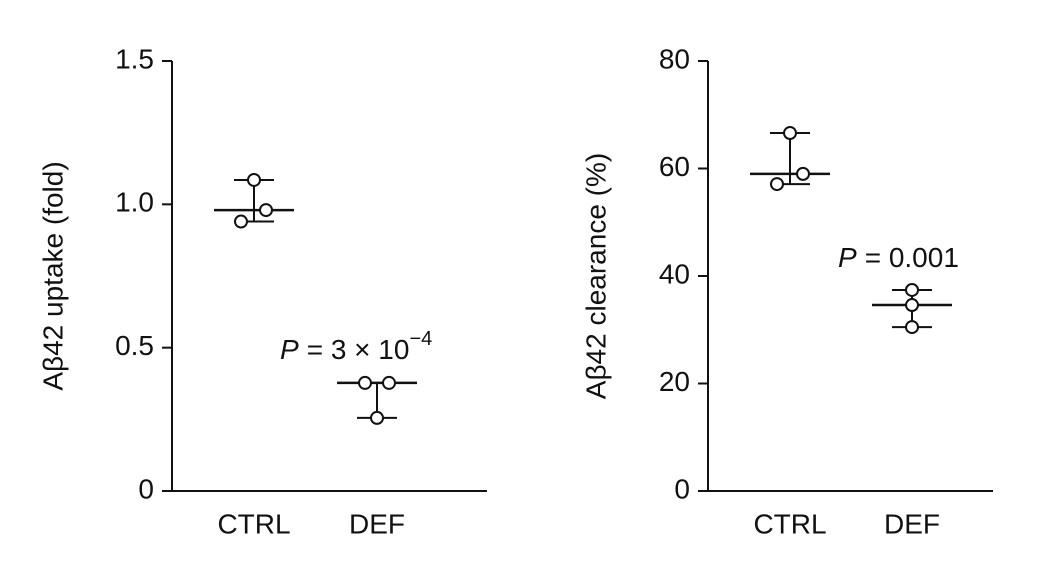  I want to click on y-tick-label: 40, so click(674, 273).